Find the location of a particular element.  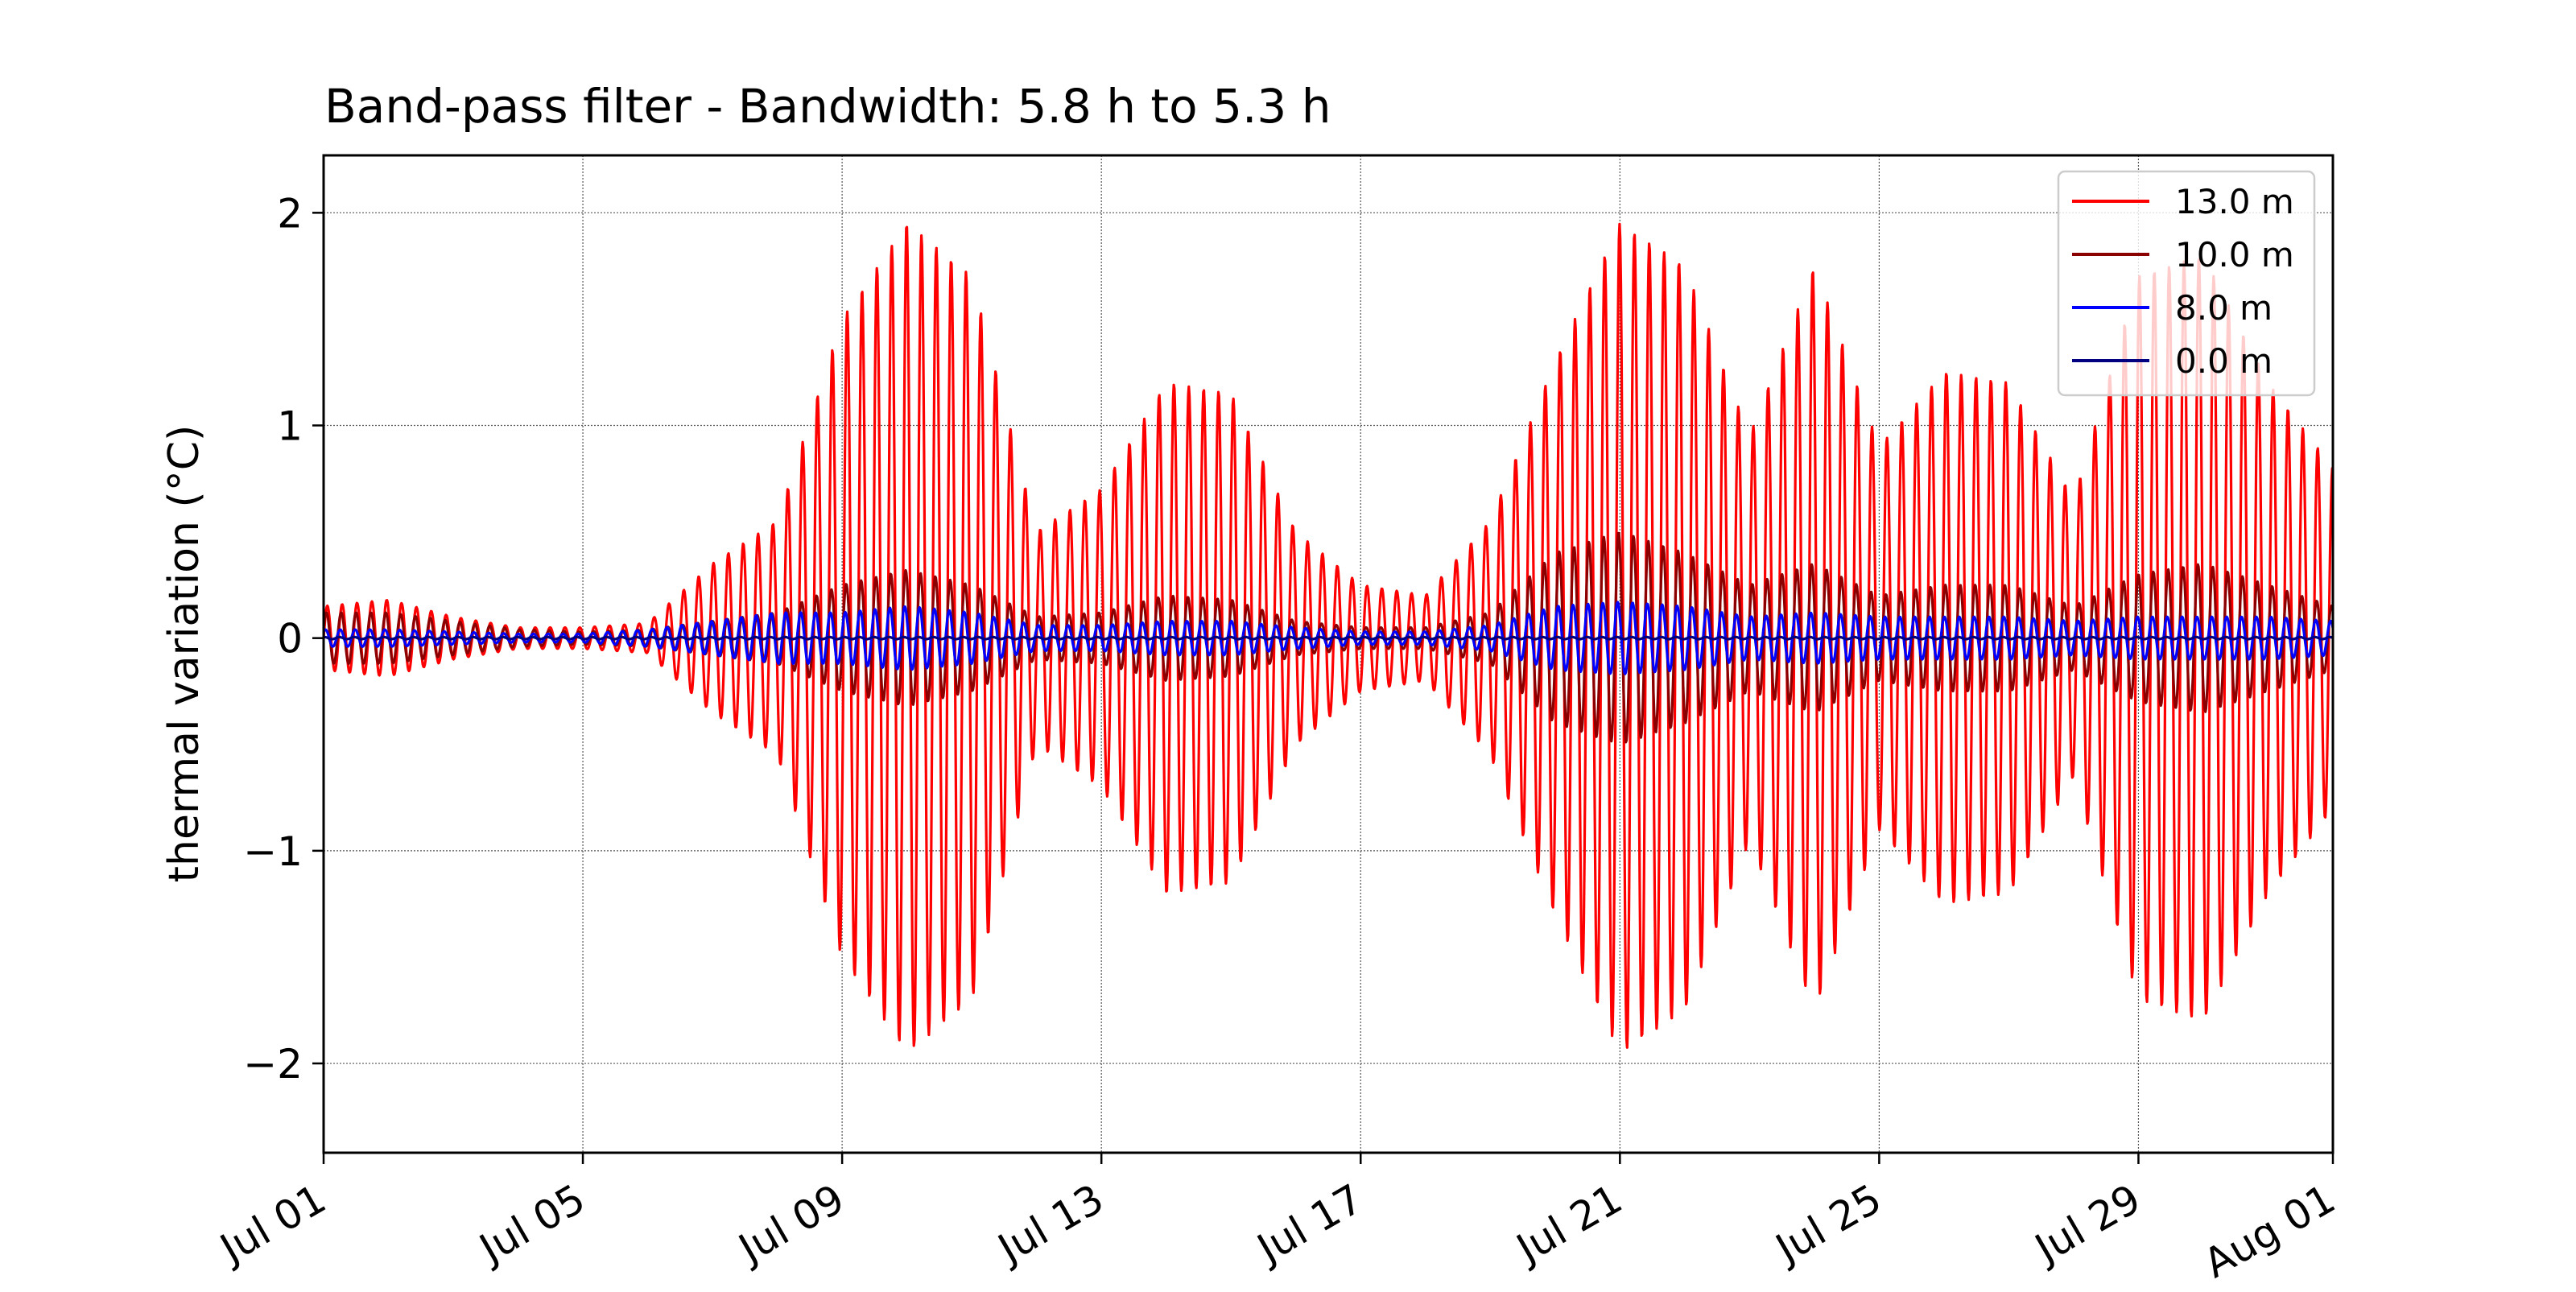

x-tick-label: Jul 05 is located at coordinates (531, 1224).